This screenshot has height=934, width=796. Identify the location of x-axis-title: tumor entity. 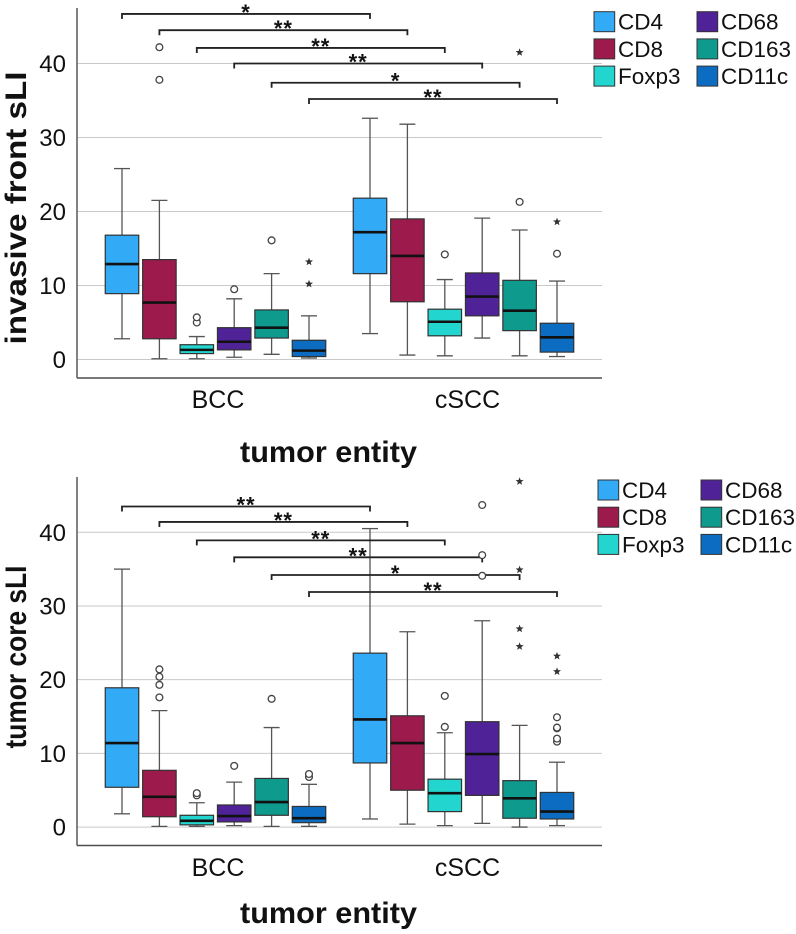
(328, 913).